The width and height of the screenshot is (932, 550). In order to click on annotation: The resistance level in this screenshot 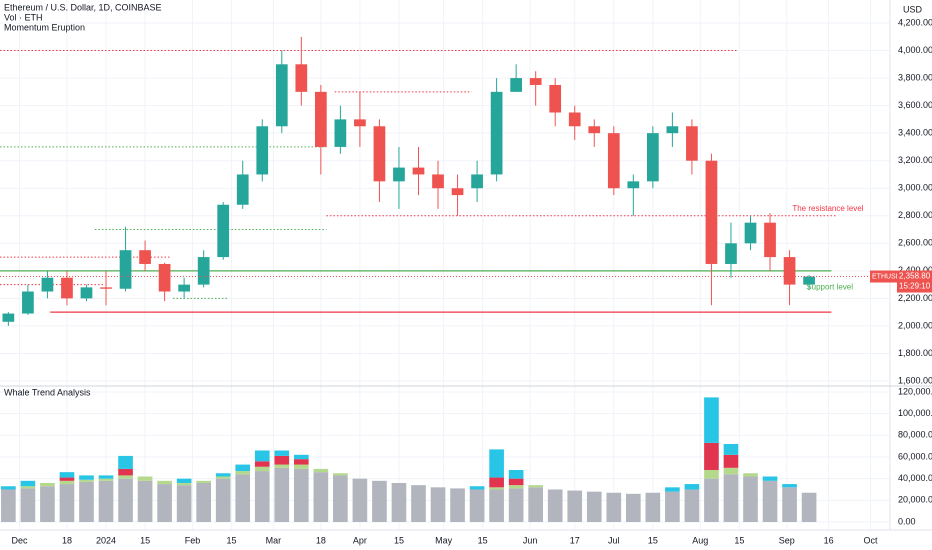, I will do `click(827, 208)`.